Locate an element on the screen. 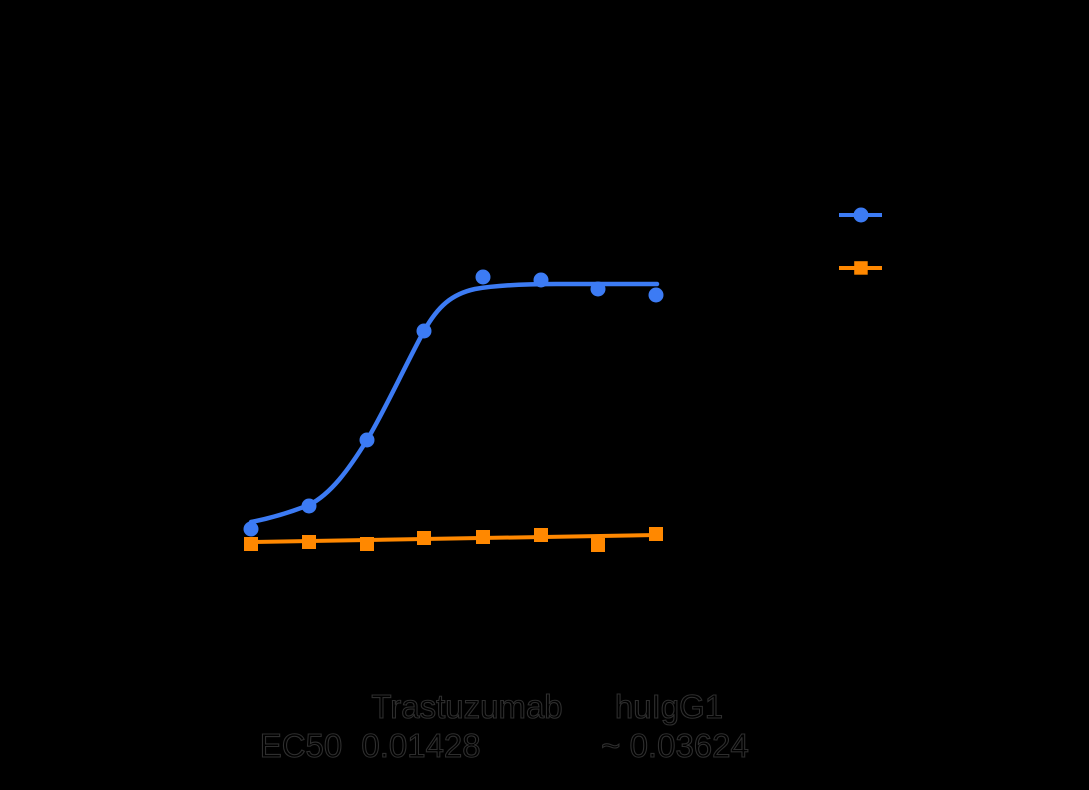 Image resolution: width=1089 pixels, height=790 pixels. legend: Trastuzumab huIgG1 is located at coordinates (953, 243).